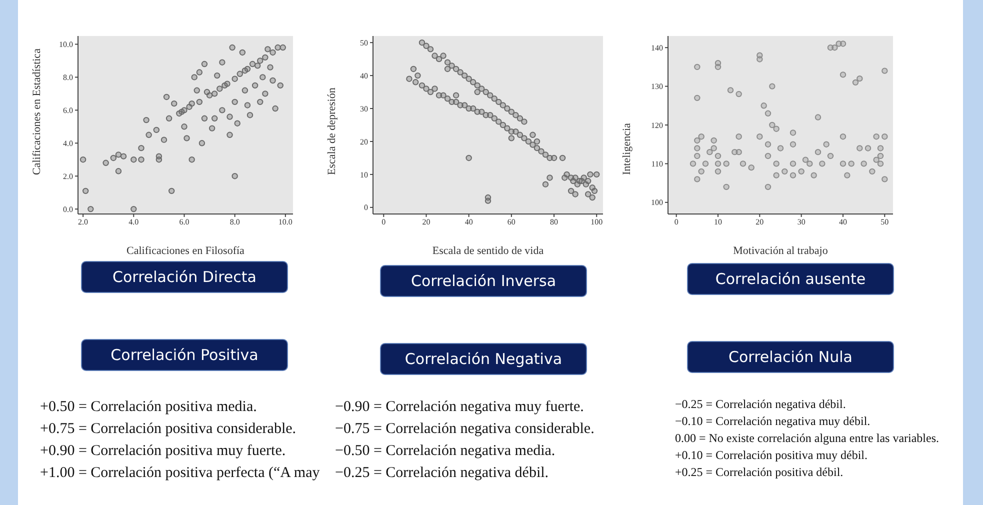  Describe the element at coordinates (488, 251) in the screenshot. I see `x-axis-title: Escala de sentido de vida` at that location.